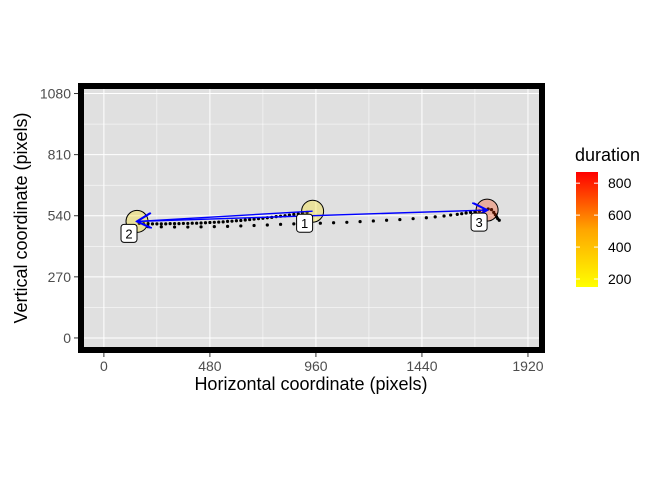  What do you see at coordinates (421, 366) in the screenshot?
I see `x-tick-label: 1440` at bounding box center [421, 366].